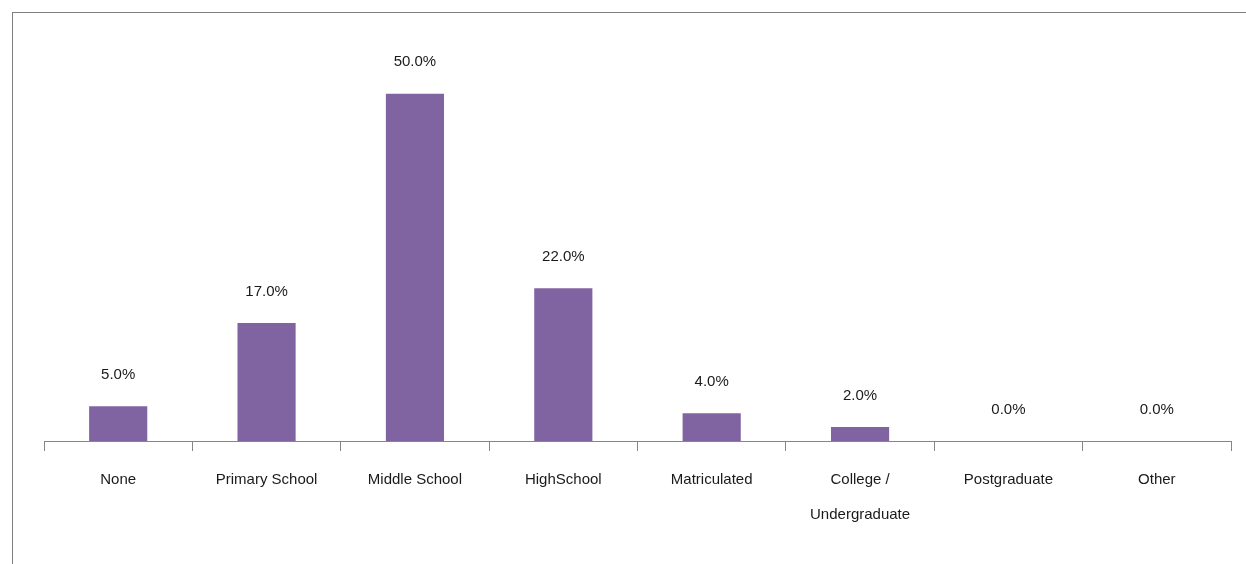  Describe the element at coordinates (266, 290) in the screenshot. I see `data-label: 17.0%` at that location.